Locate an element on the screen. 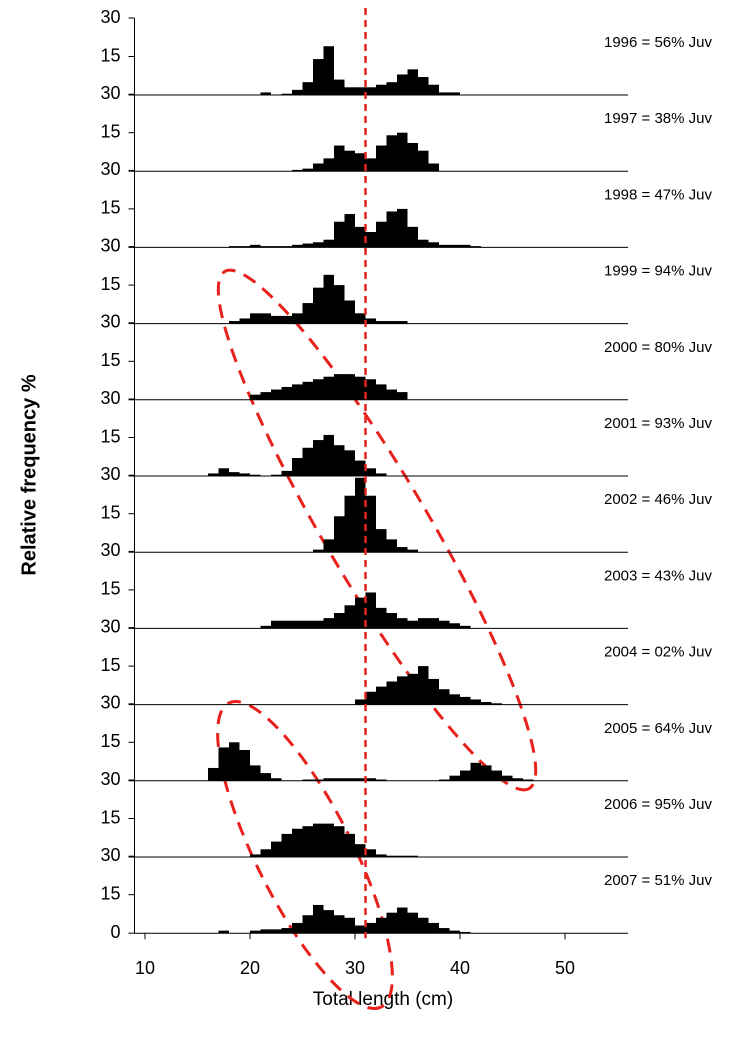 The width and height of the screenshot is (745, 1039). panel-annotation: 2004 = 02% Juv is located at coordinates (658, 652).